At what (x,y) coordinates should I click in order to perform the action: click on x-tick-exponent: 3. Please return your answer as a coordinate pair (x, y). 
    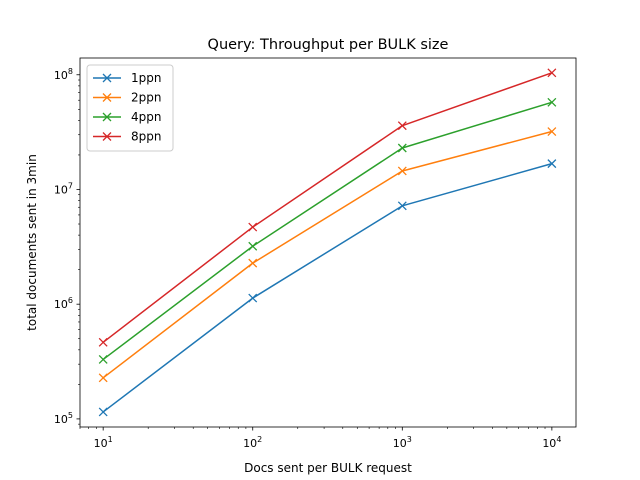
    Looking at the image, I should click on (409, 439).